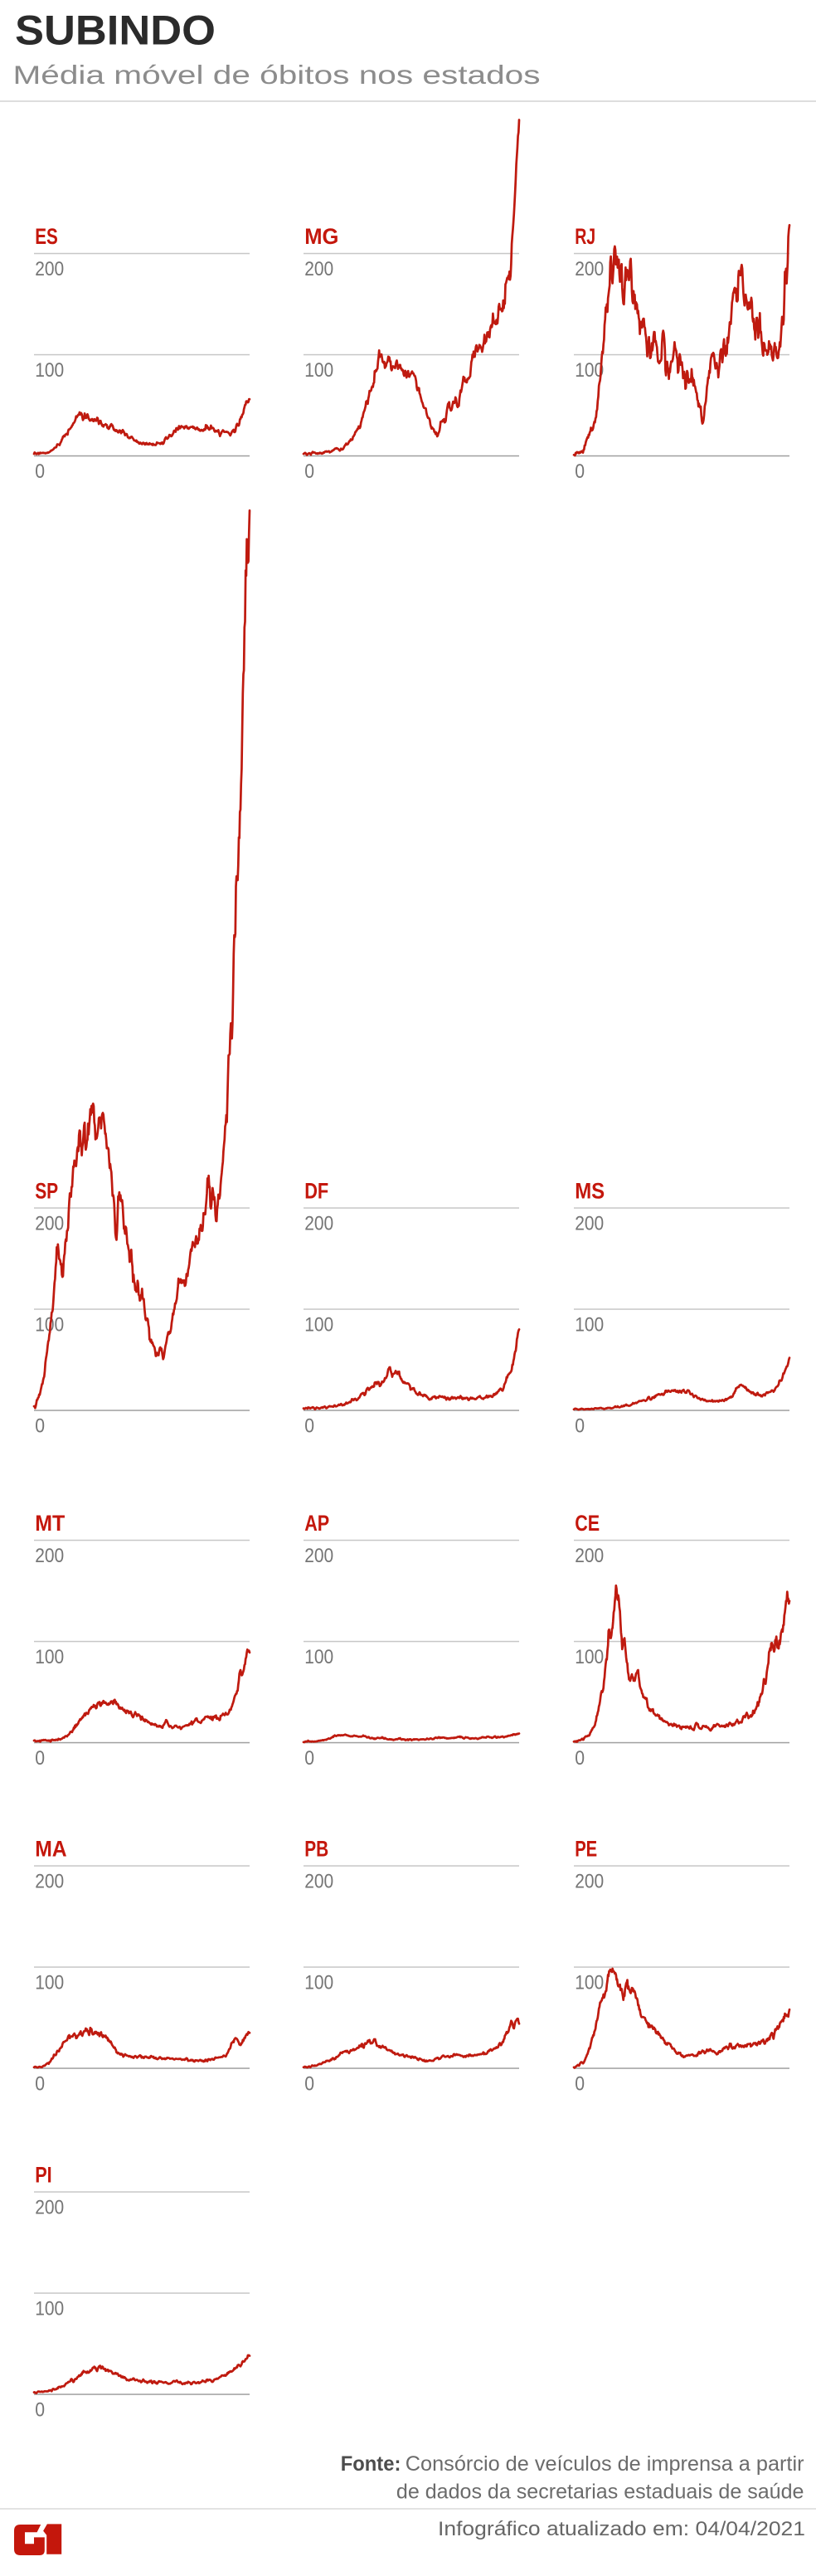  Describe the element at coordinates (621, 2529) in the screenshot. I see `svg-text:Infográfico atualizado em: 04/: Infográfico atualizado em: 04/04/2021` at that location.